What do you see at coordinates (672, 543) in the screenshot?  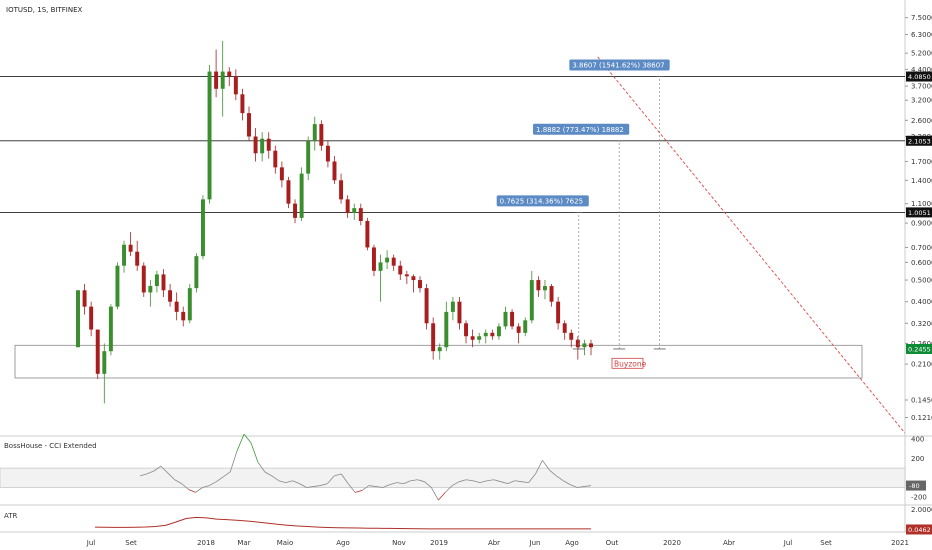 I see `x-tick-label: 2020` at bounding box center [672, 543].